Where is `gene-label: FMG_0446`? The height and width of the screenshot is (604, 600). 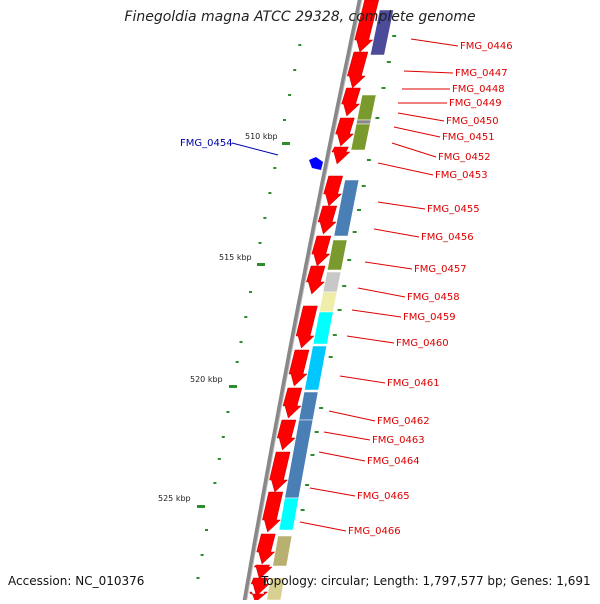 gene-label: FMG_0446 is located at coordinates (486, 46).